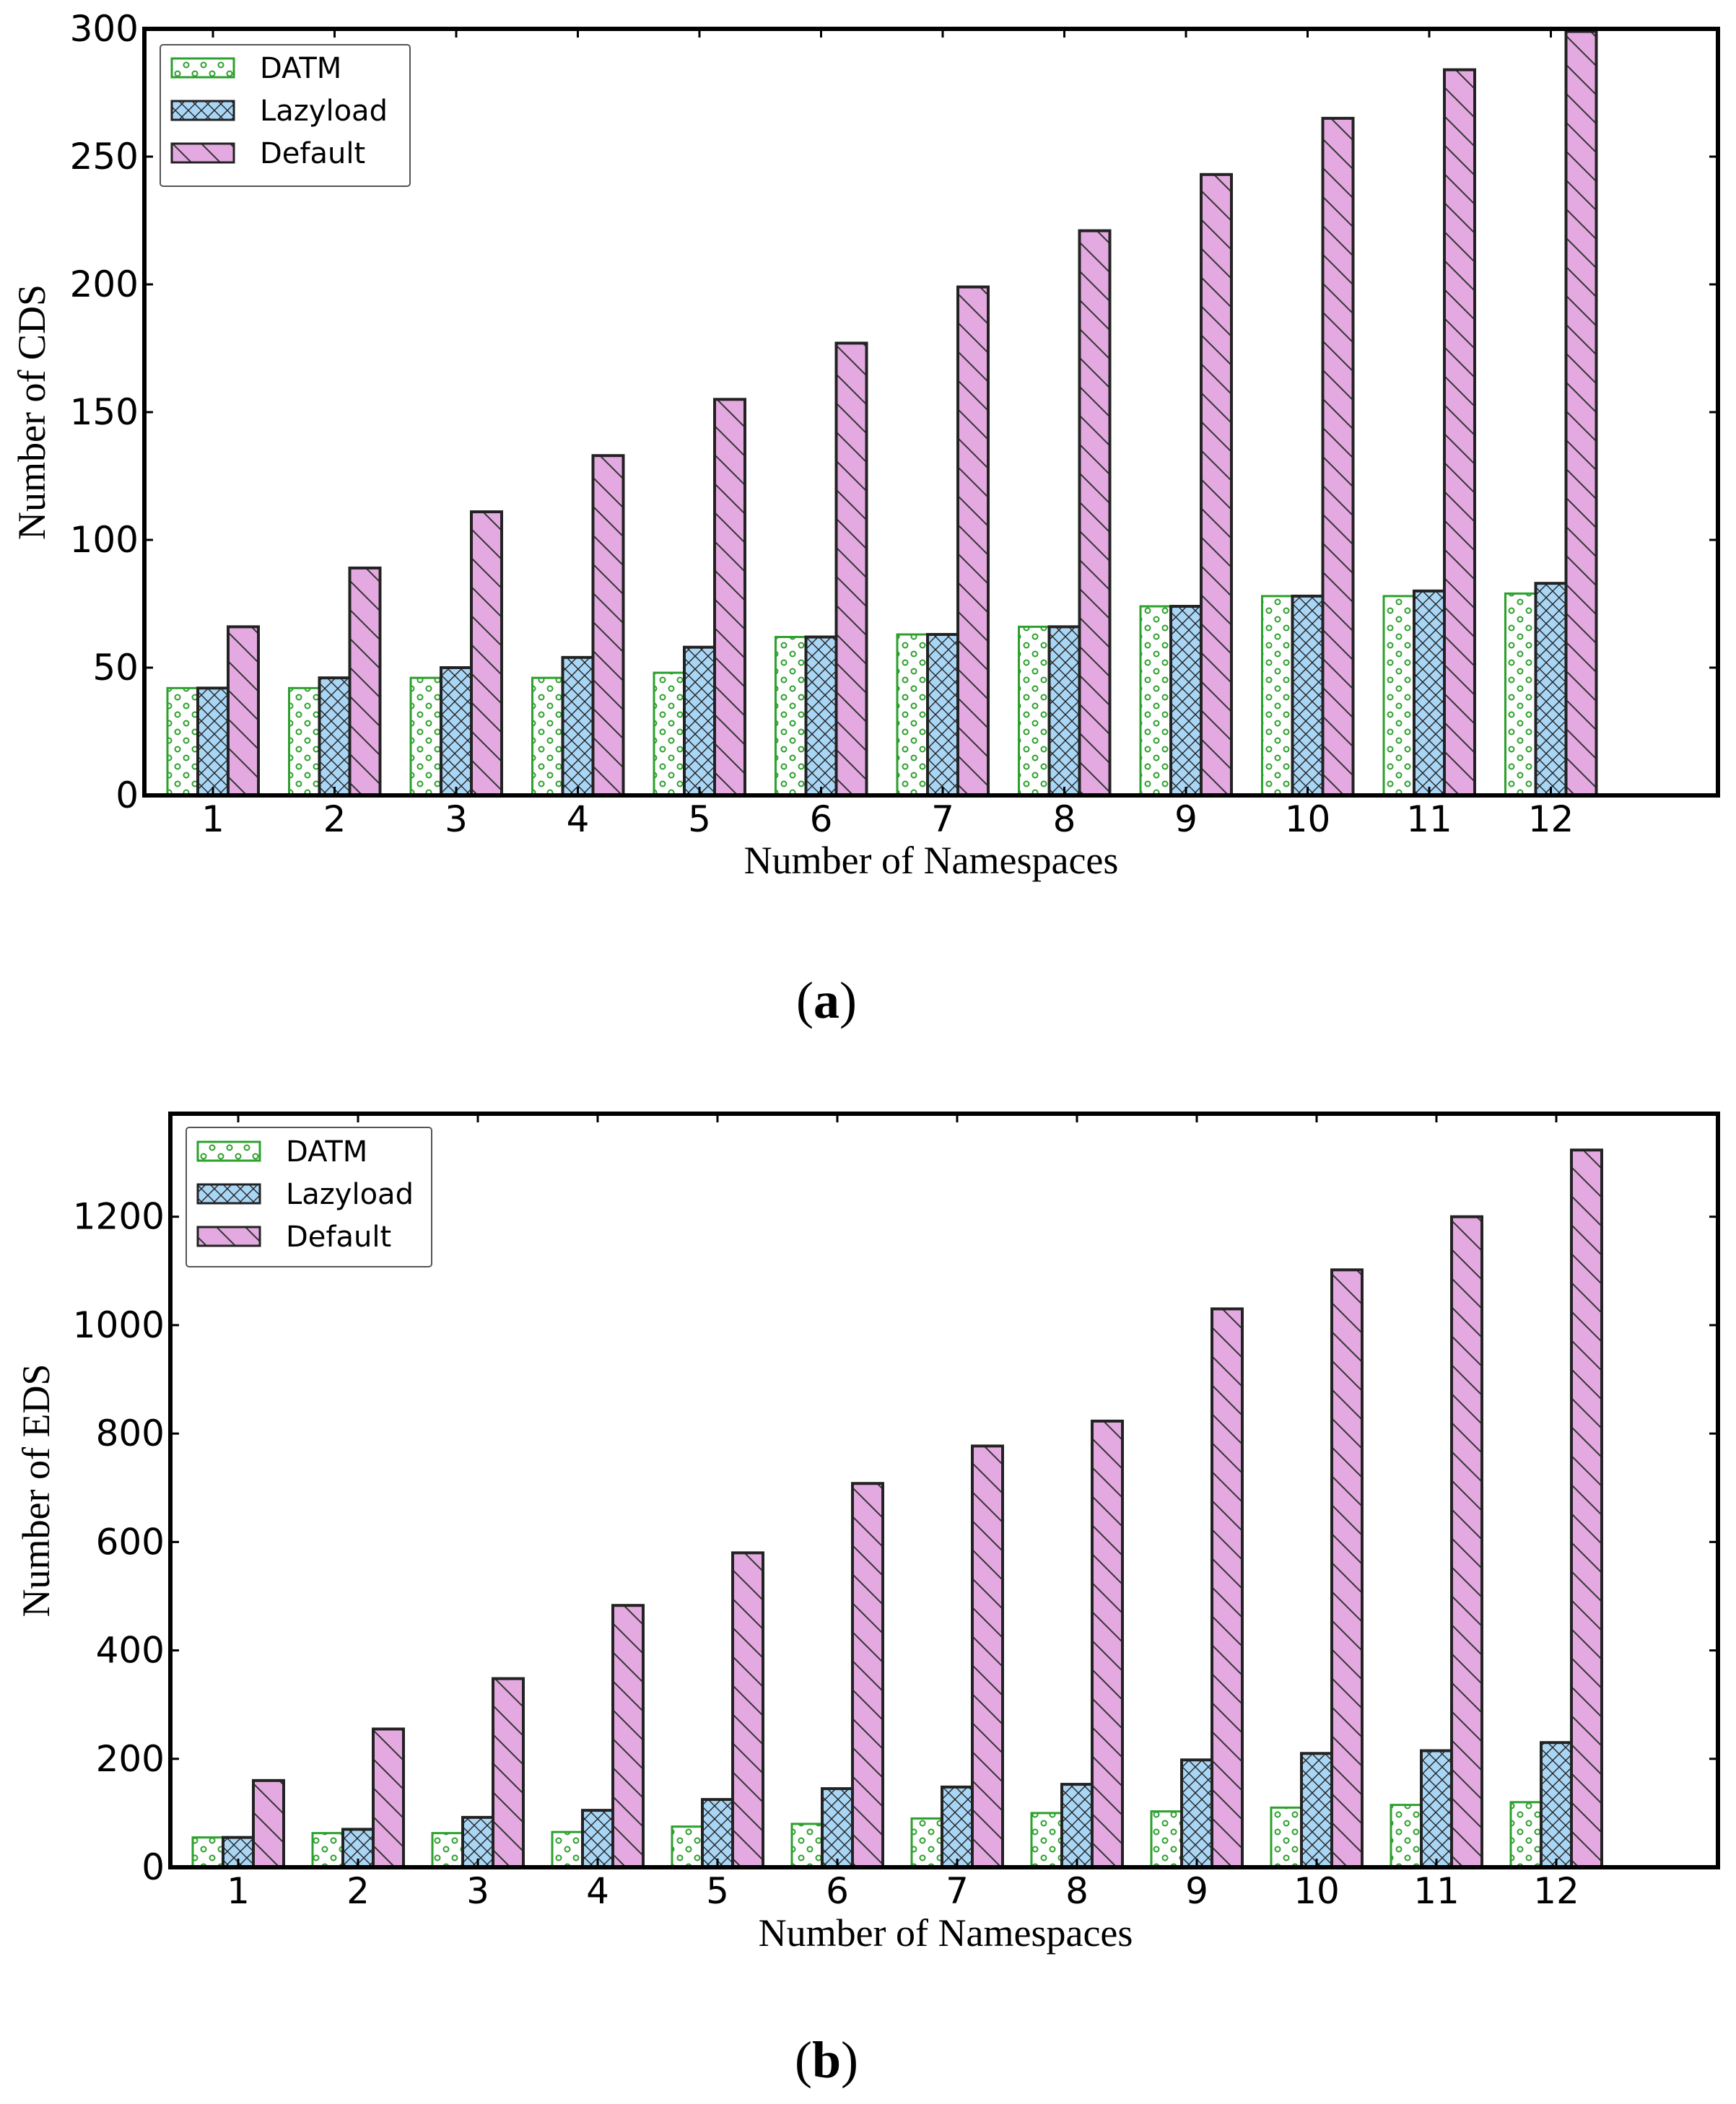 This screenshot has width=1736, height=2104. Describe the element at coordinates (1551, 819) in the screenshot. I see `chart-a-xtick-label-12: 12` at that location.